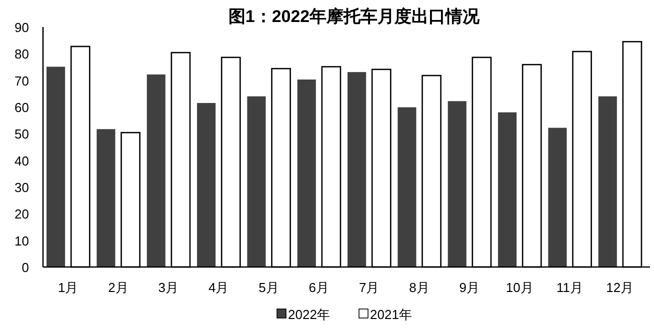 Image resolution: width=654 pixels, height=331 pixels. Describe the element at coordinates (309, 314) in the screenshot. I see `legend-label: 2022年` at that location.